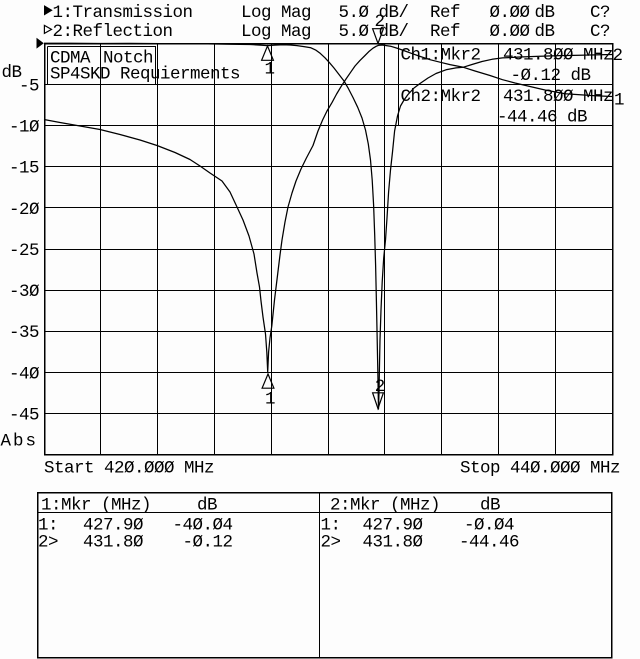  What do you see at coordinates (29, 86) in the screenshot?
I see `svg-text: -5` at bounding box center [29, 86].